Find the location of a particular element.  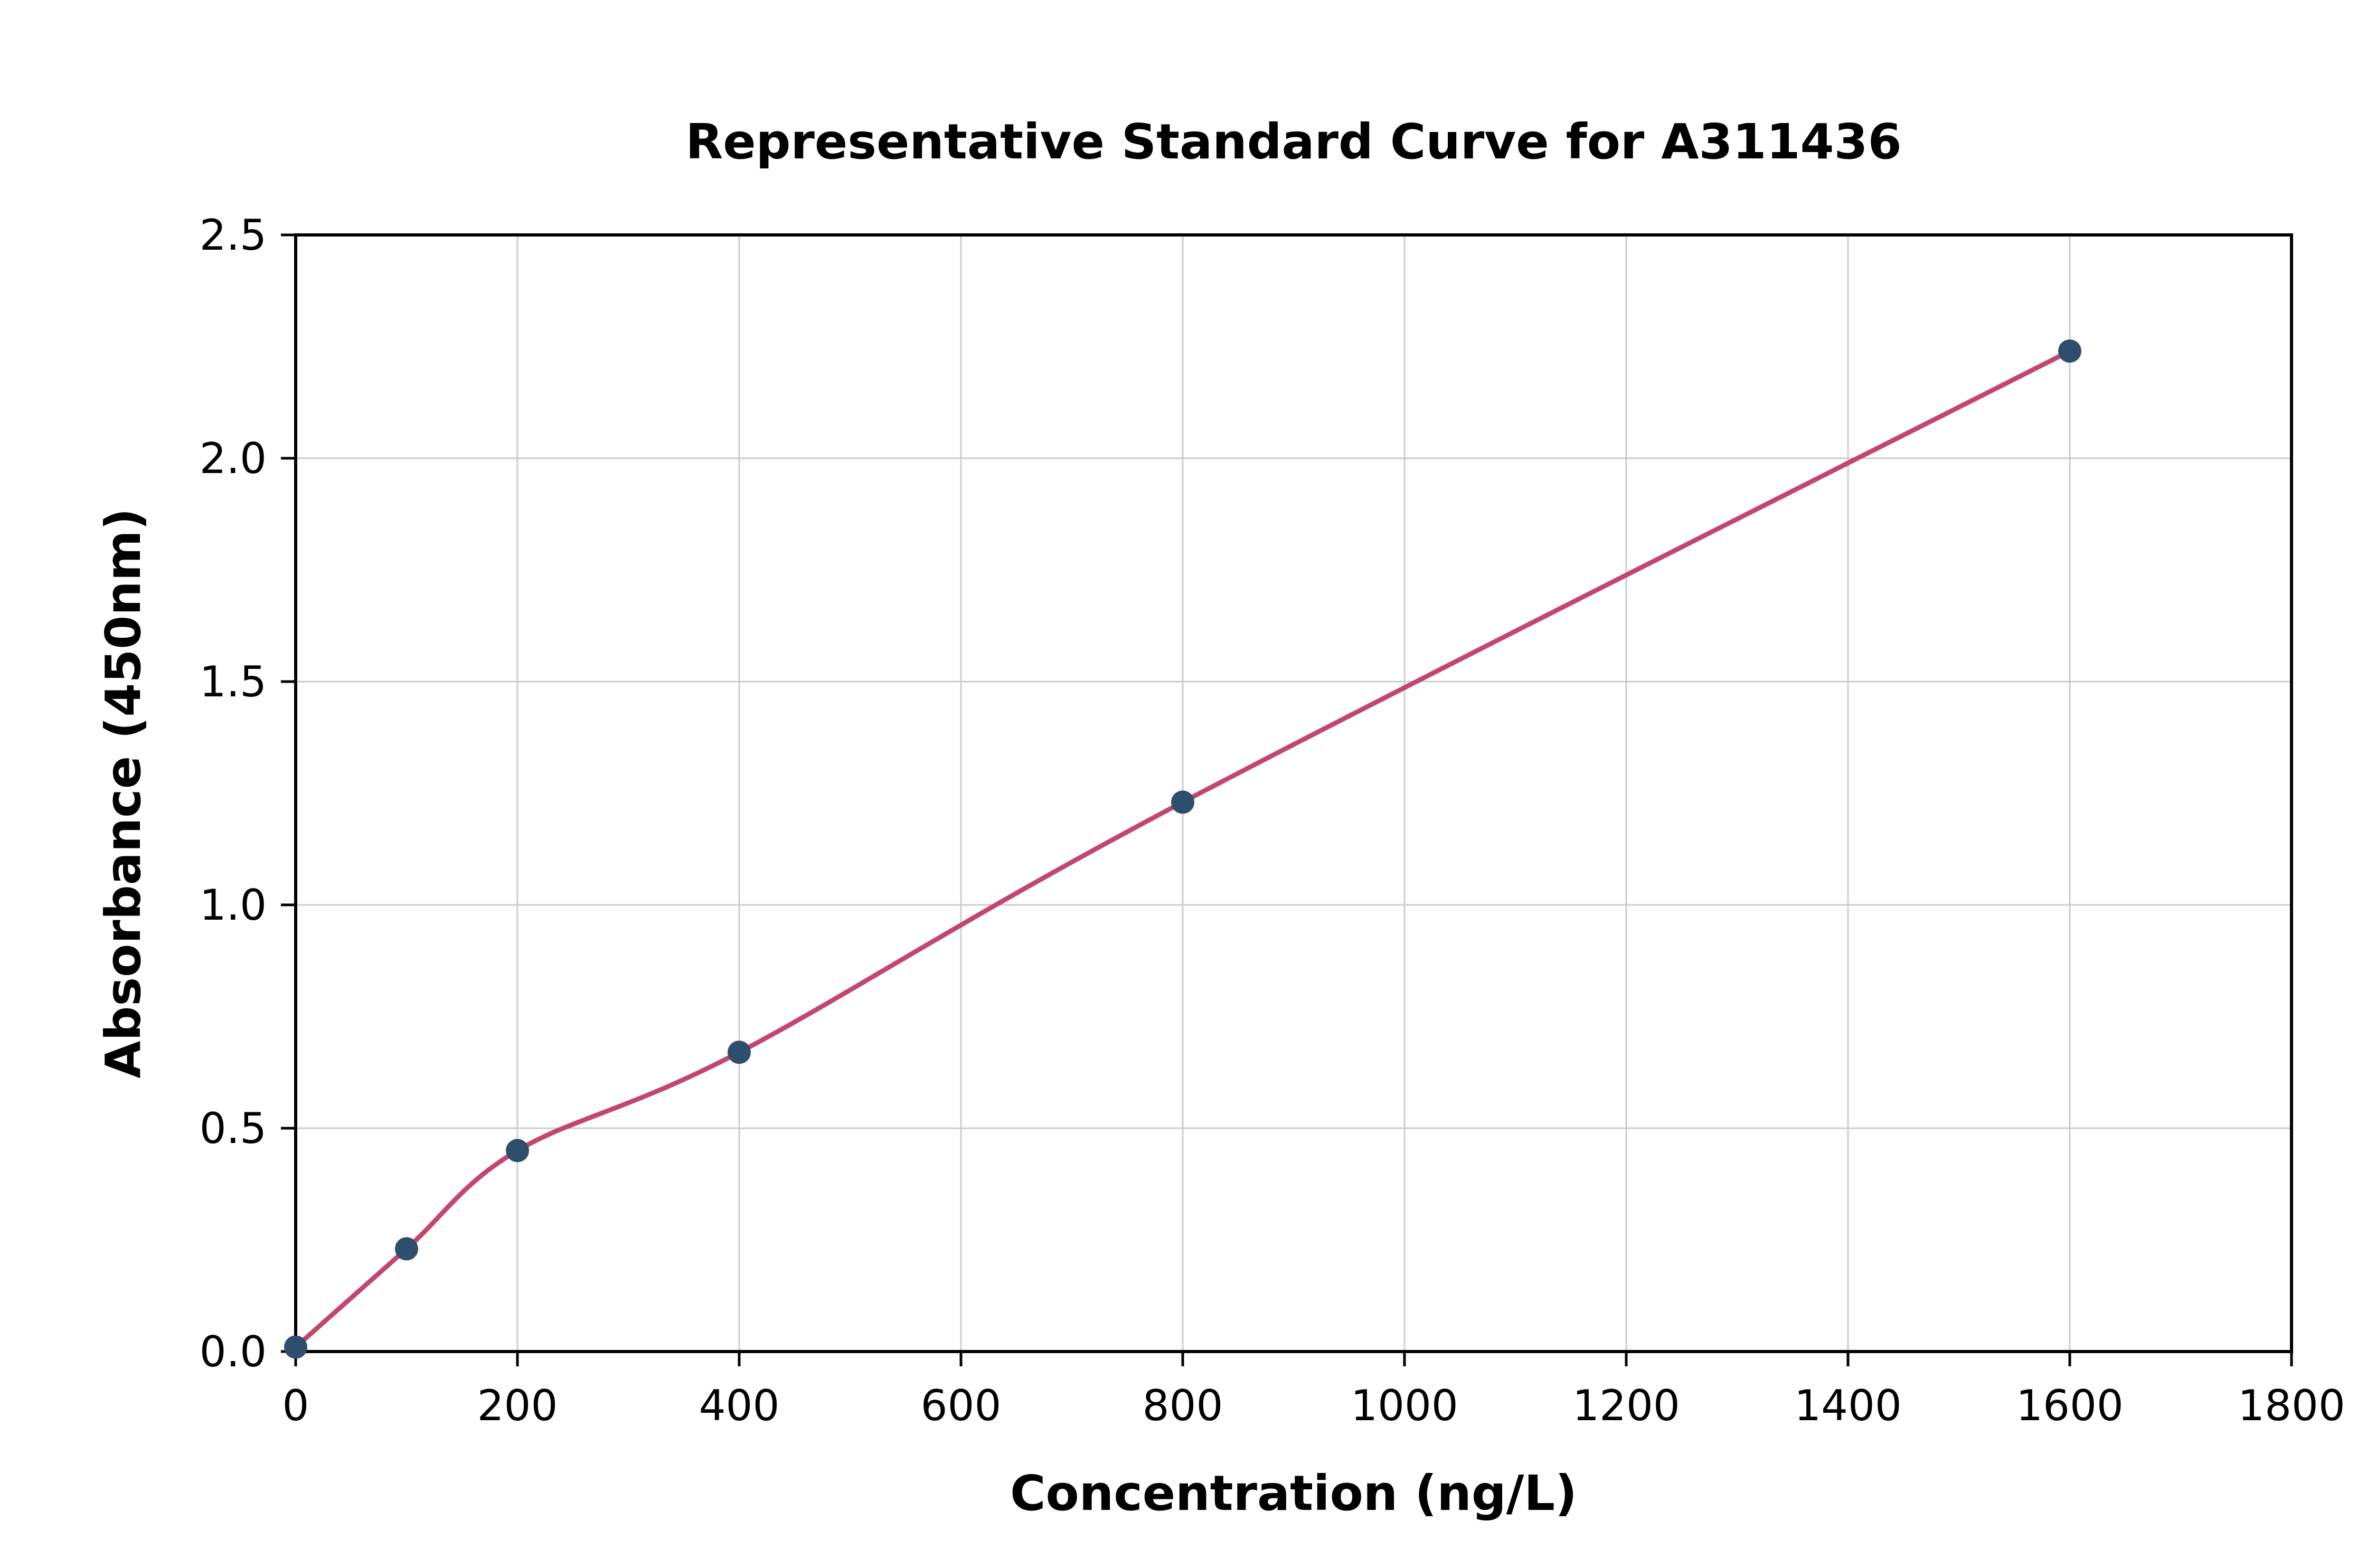

x-tick-label: 1600 is located at coordinates (2070, 1406).